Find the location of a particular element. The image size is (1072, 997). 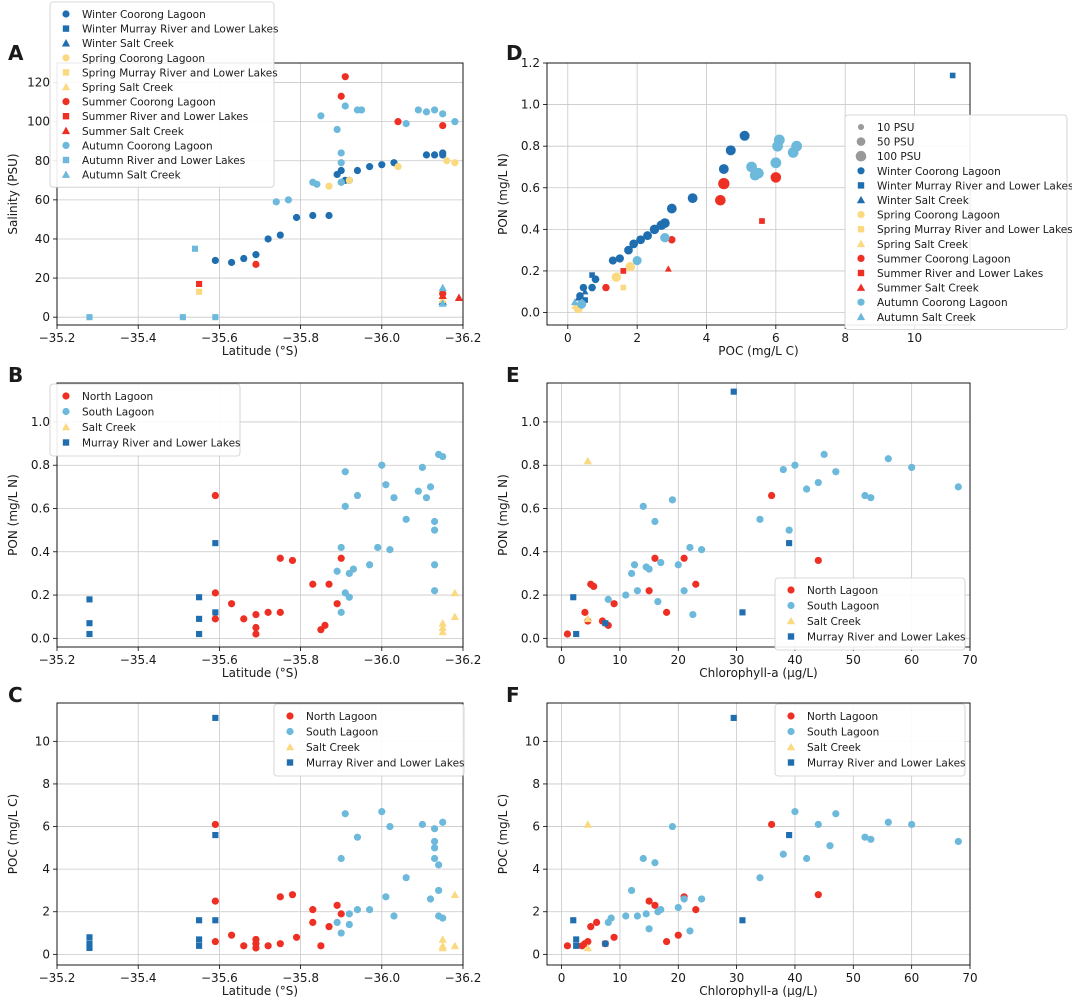

legend-label: Summer Coorong Lagoon is located at coordinates (149, 103).